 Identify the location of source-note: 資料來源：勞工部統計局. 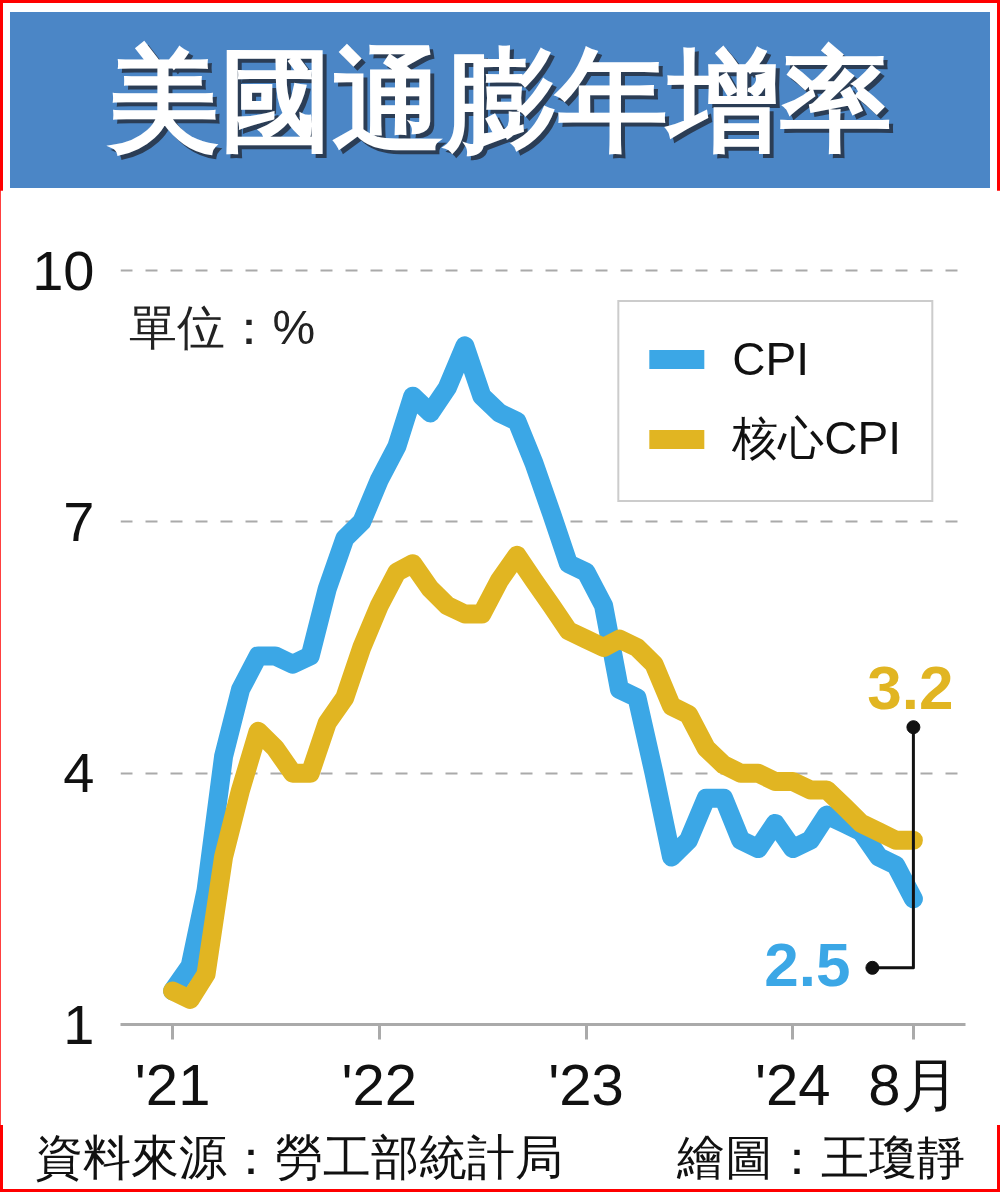
(299, 1157).